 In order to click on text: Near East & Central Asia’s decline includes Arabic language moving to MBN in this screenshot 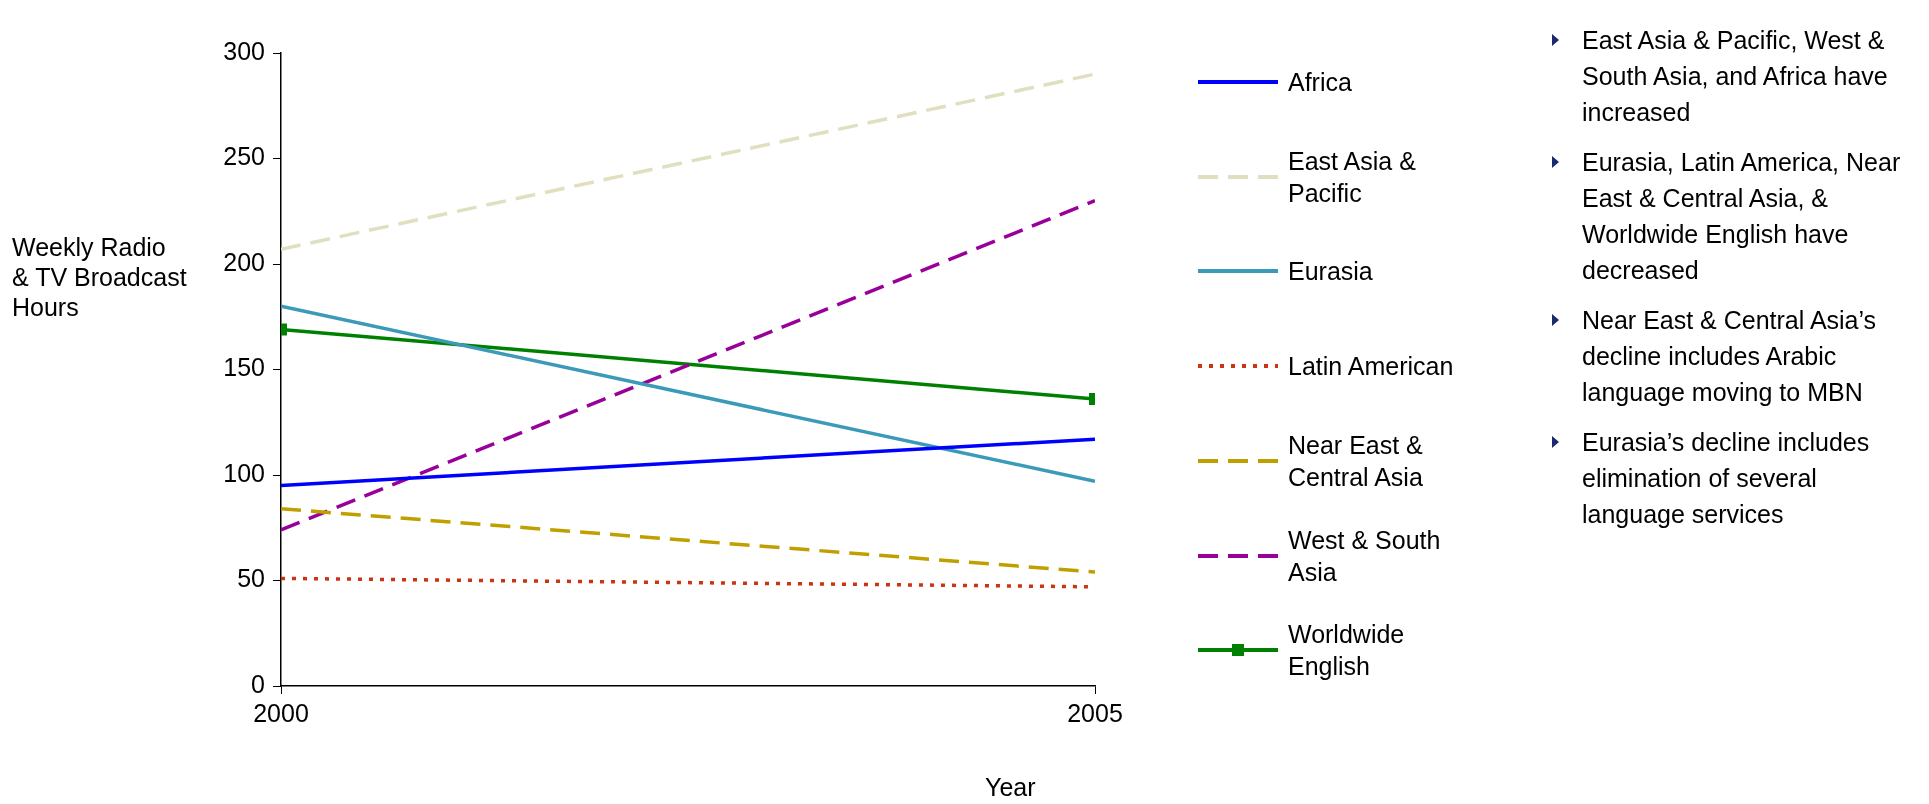, I will do `click(1730, 356)`.